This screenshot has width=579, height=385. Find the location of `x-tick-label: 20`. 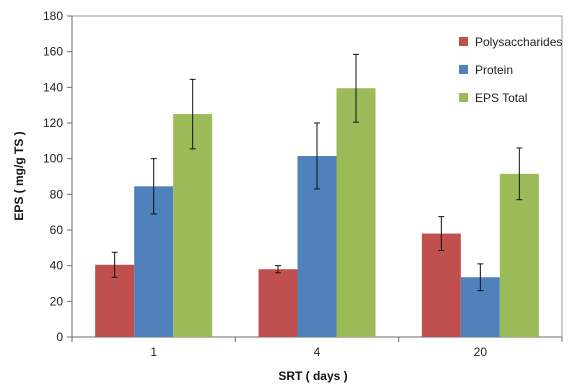

x-tick-label: 20 is located at coordinates (481, 352).